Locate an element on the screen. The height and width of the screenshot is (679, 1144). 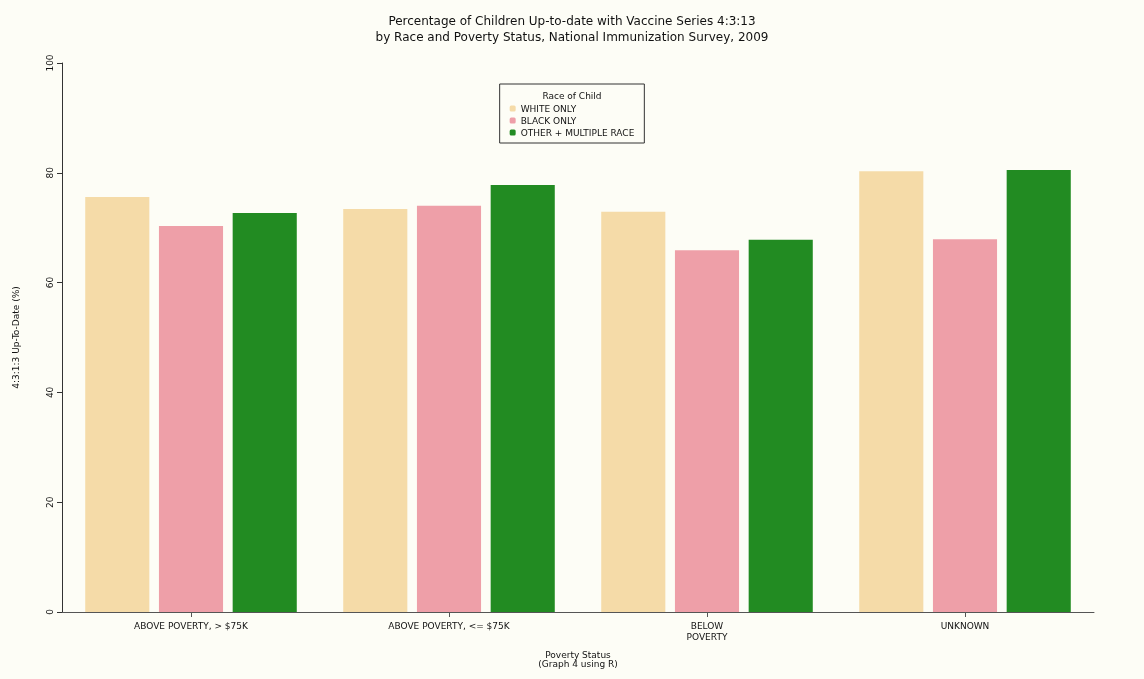
x-axis-title: Poverty Status (Graph 4 using R) is located at coordinates (578, 659).